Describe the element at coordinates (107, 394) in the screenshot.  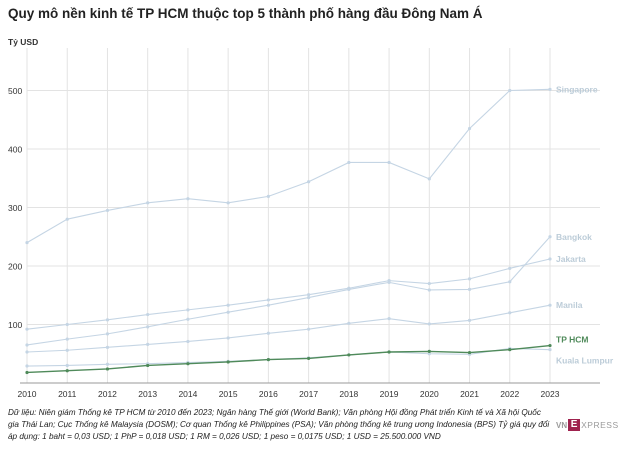
I see `x-tick-label: 2012` at that location.